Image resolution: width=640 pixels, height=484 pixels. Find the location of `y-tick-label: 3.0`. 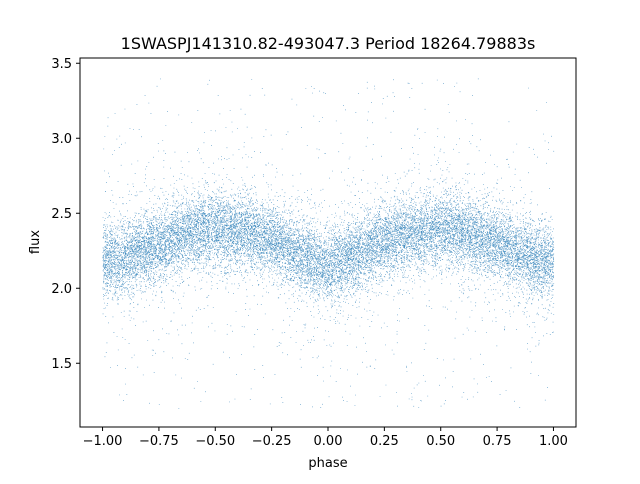

y-tick-label: 3.0 is located at coordinates (61, 139).